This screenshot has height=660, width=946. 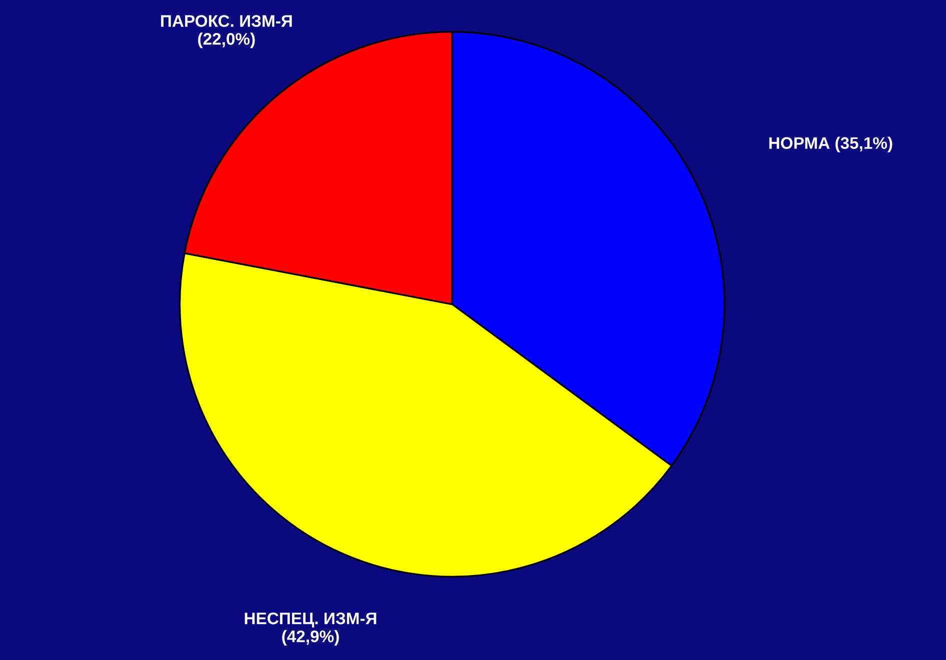 I want to click on data-label: (22,0%), so click(x=226, y=40).